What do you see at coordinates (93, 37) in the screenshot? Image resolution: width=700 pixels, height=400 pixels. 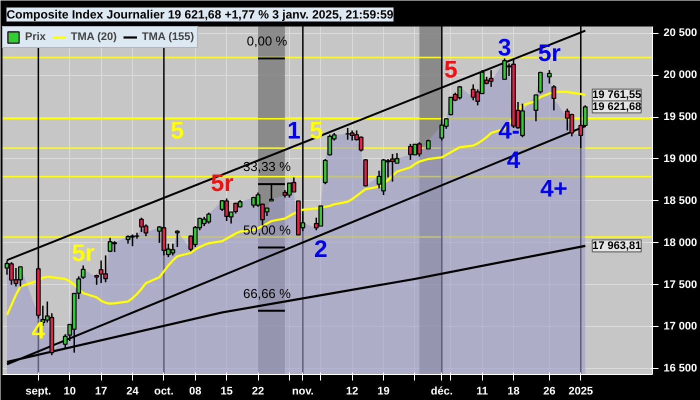 I see `legend-label: TMA (20)` at bounding box center [93, 37].